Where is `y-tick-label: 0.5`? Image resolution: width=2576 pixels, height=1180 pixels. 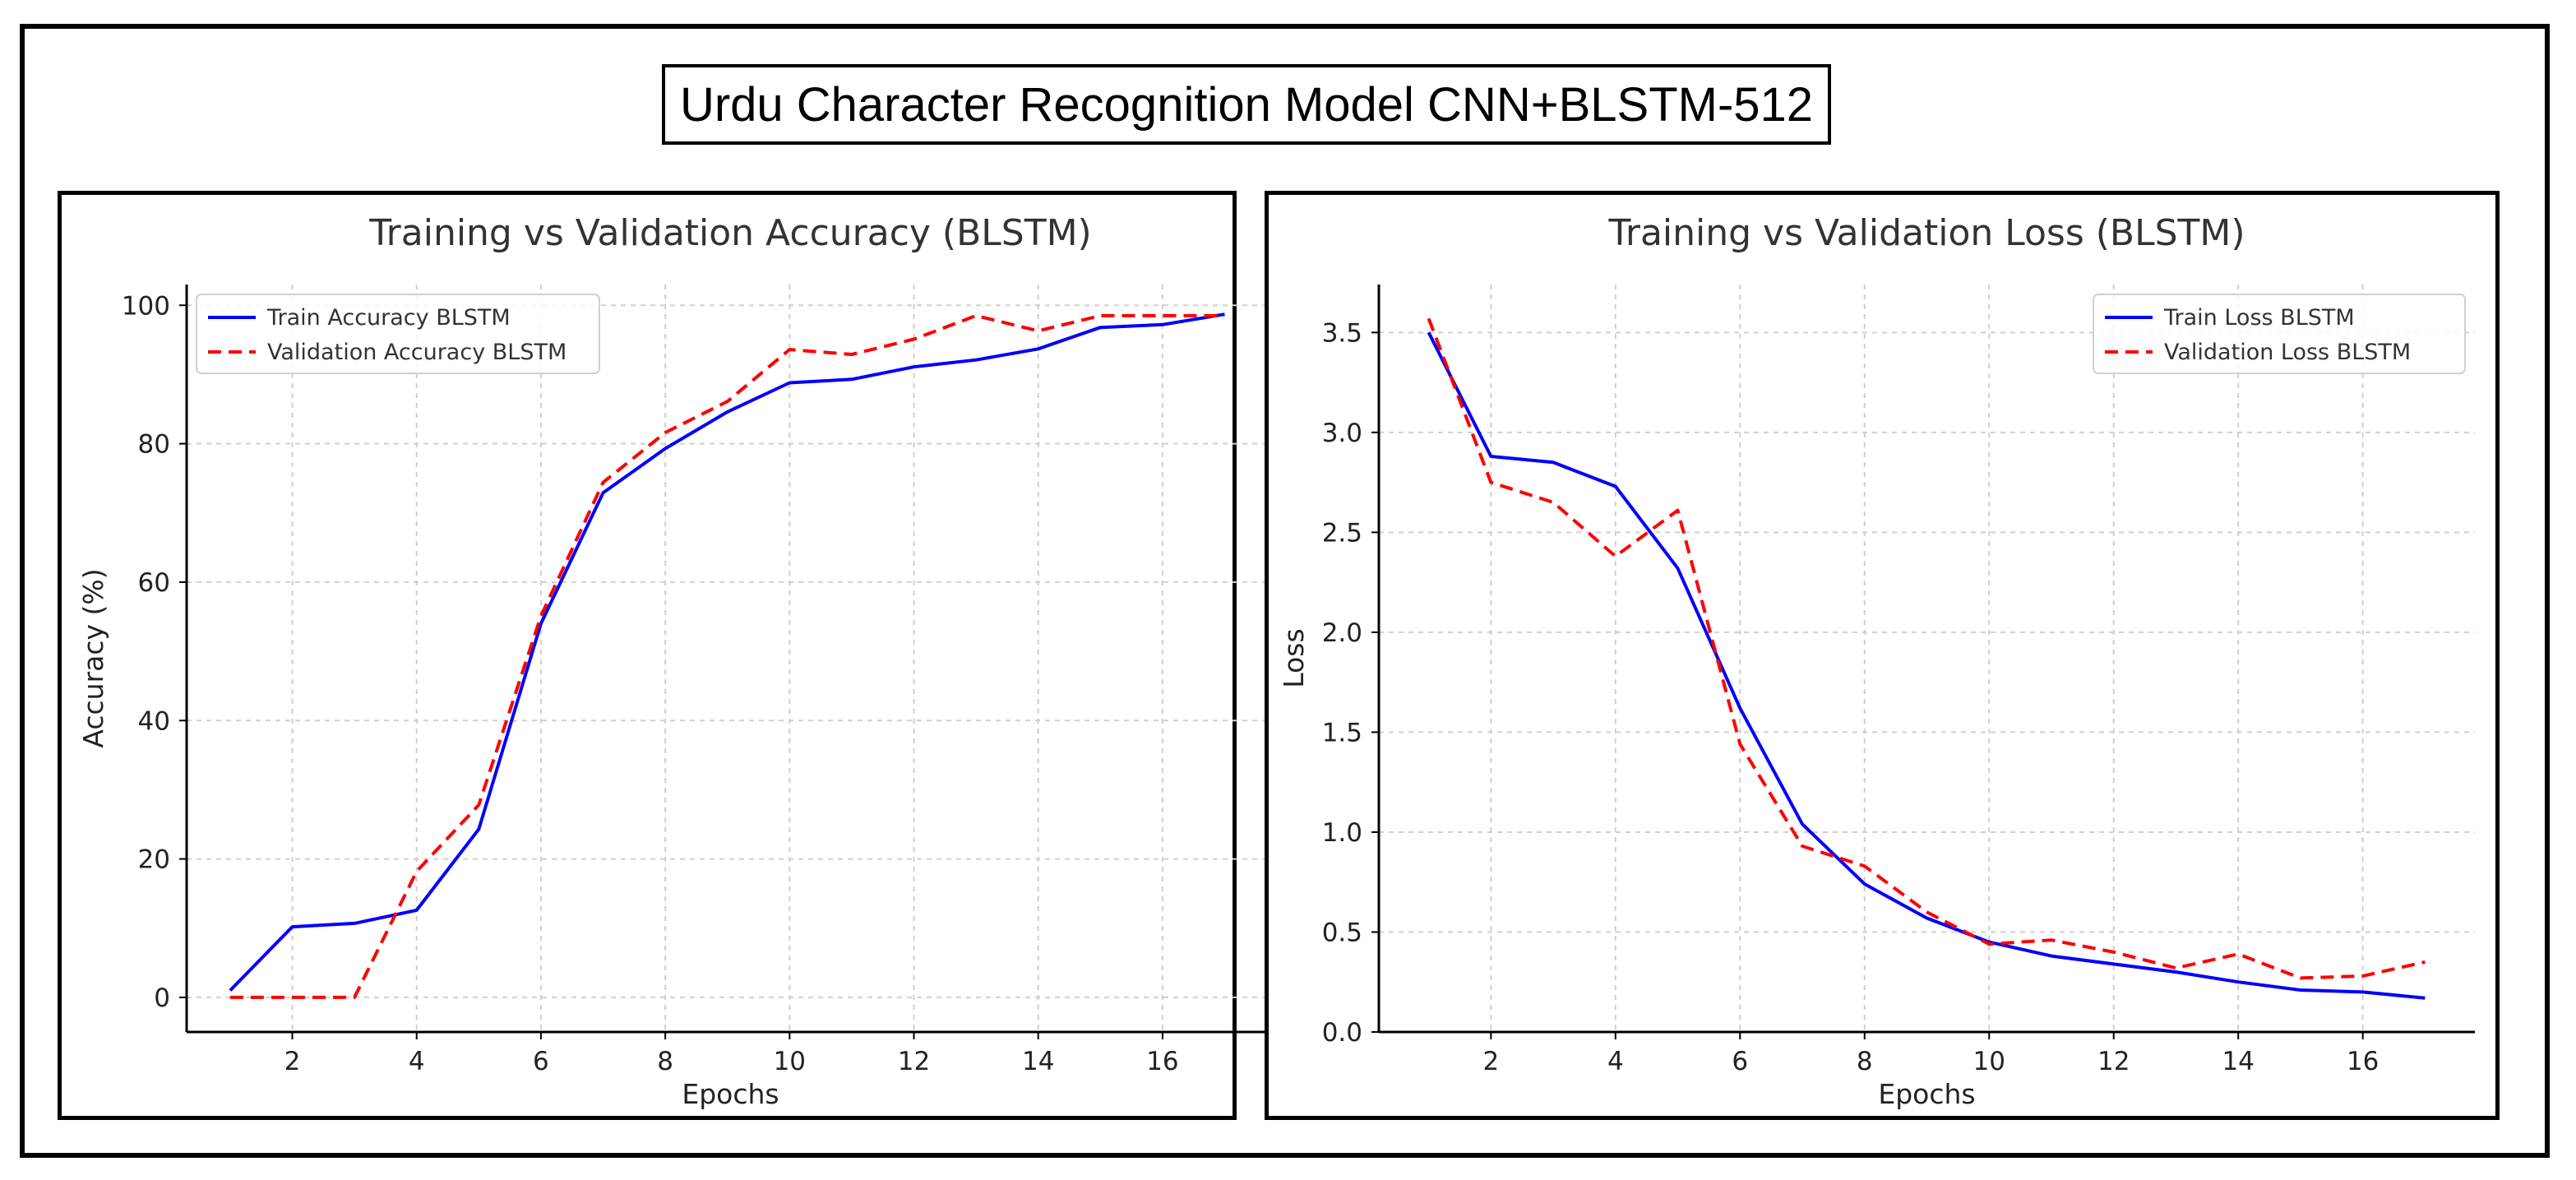
y-tick-label: 0.5 is located at coordinates (1342, 933).